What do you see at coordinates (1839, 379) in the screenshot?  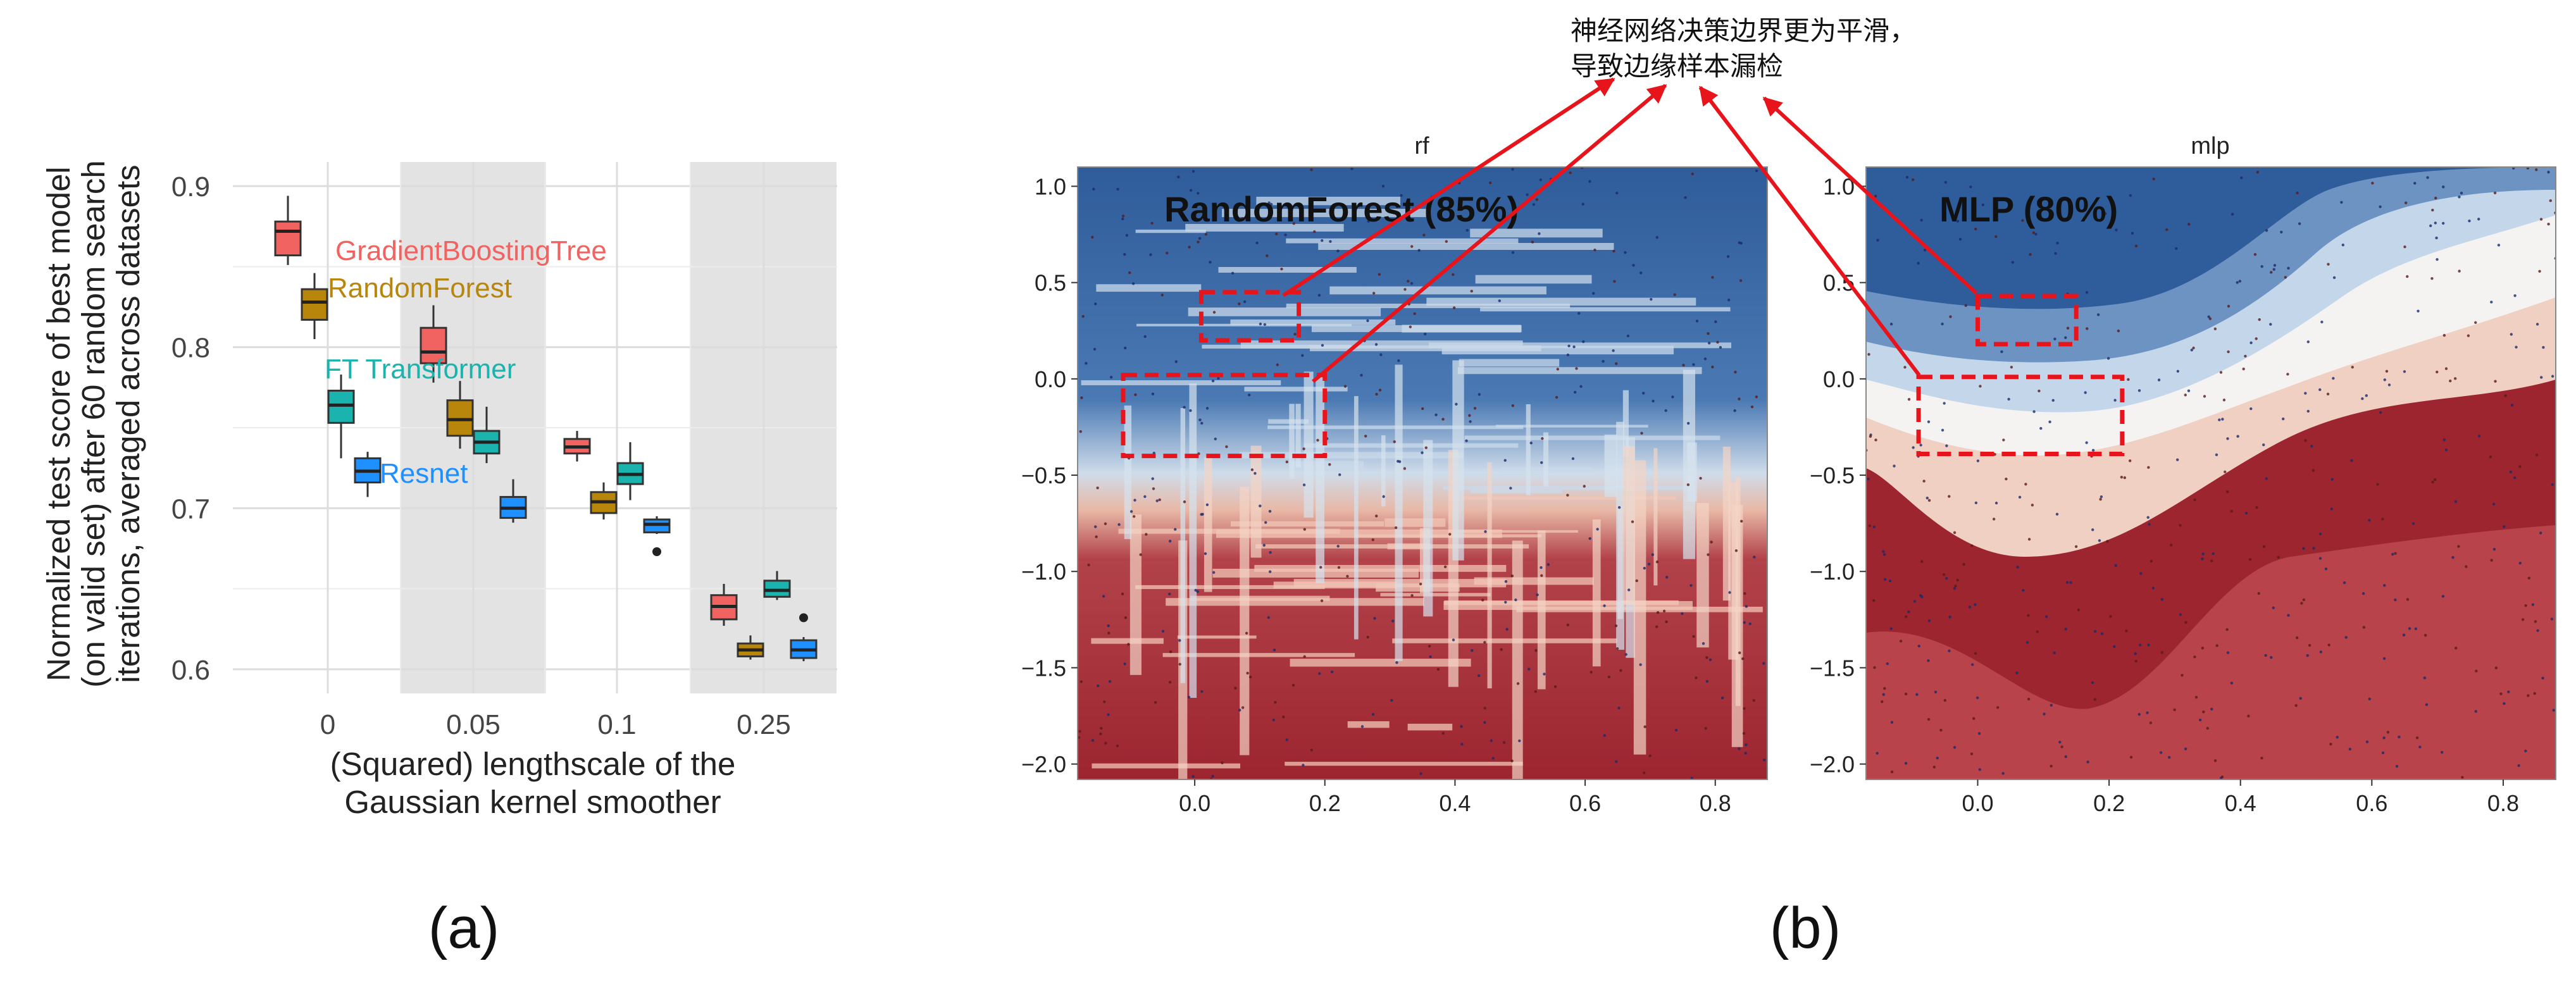 I see `y-tick-label: 0.0` at bounding box center [1839, 379].